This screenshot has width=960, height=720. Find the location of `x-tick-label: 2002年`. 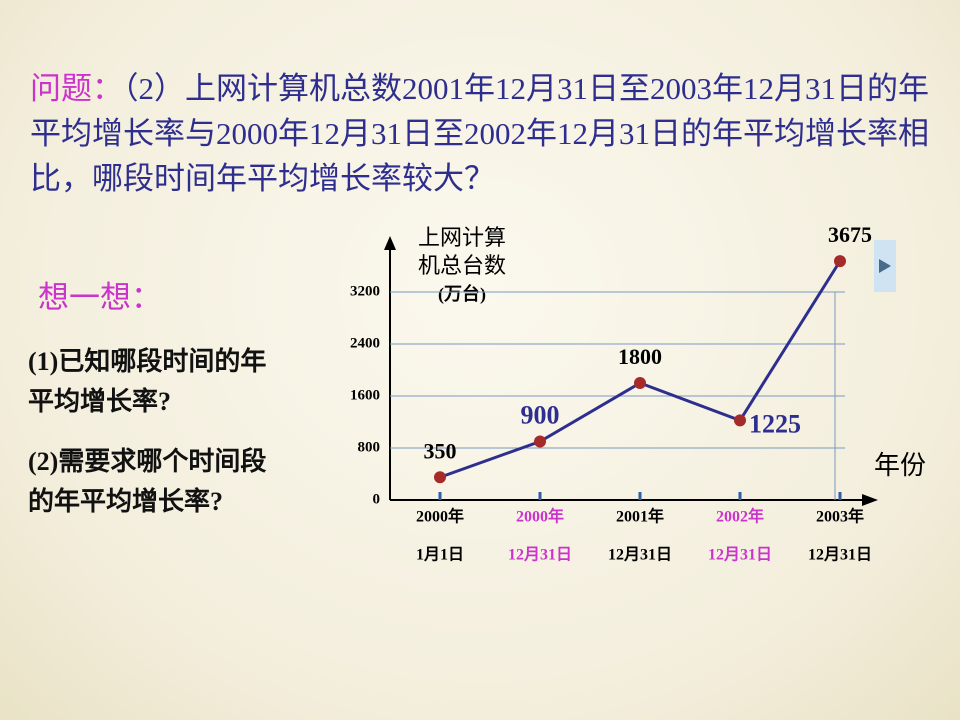

x-tick-label: 2002年 is located at coordinates (740, 516).